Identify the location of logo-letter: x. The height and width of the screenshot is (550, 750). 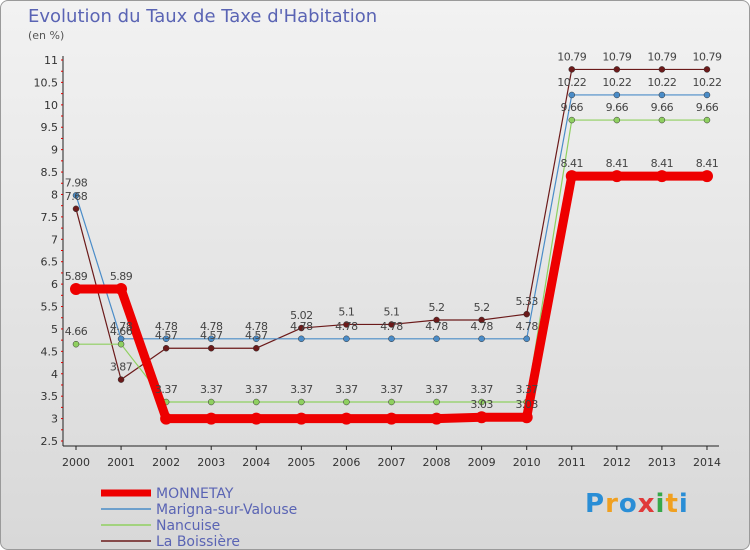
(646, 504).